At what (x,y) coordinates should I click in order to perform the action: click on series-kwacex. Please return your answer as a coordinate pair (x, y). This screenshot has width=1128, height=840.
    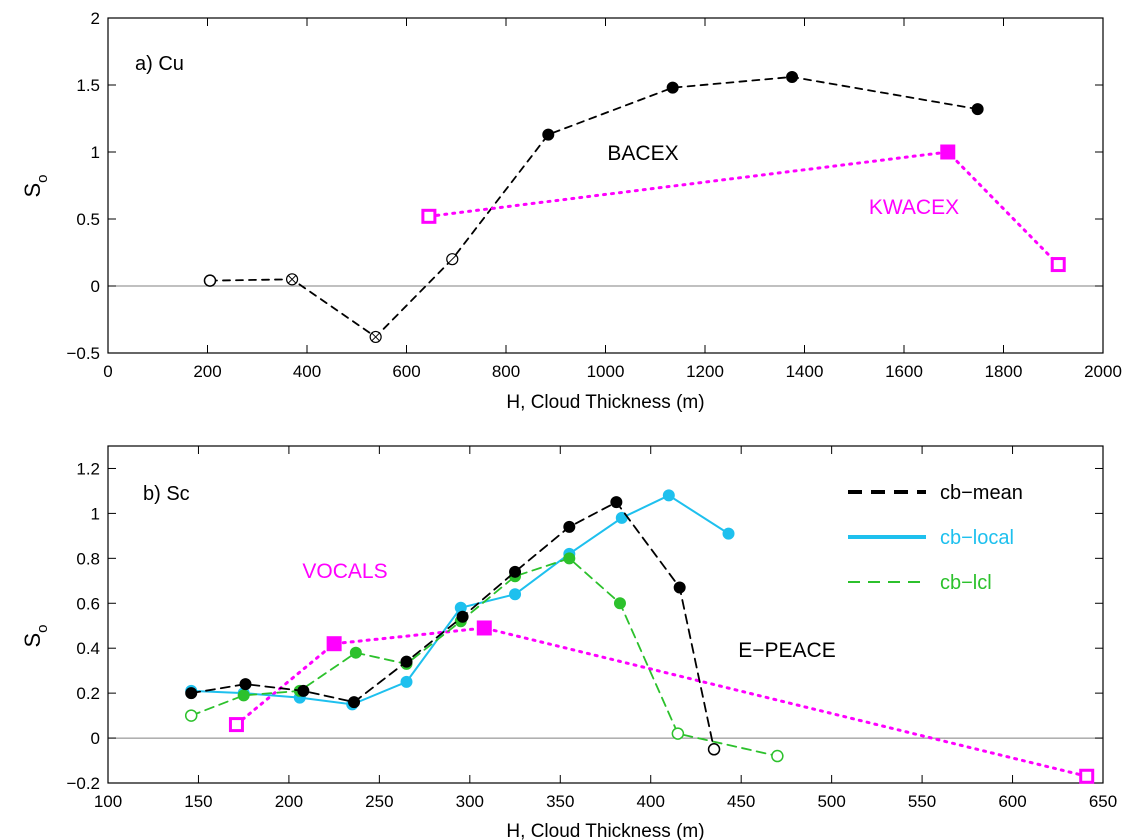
    Looking at the image, I should click on (743, 208).